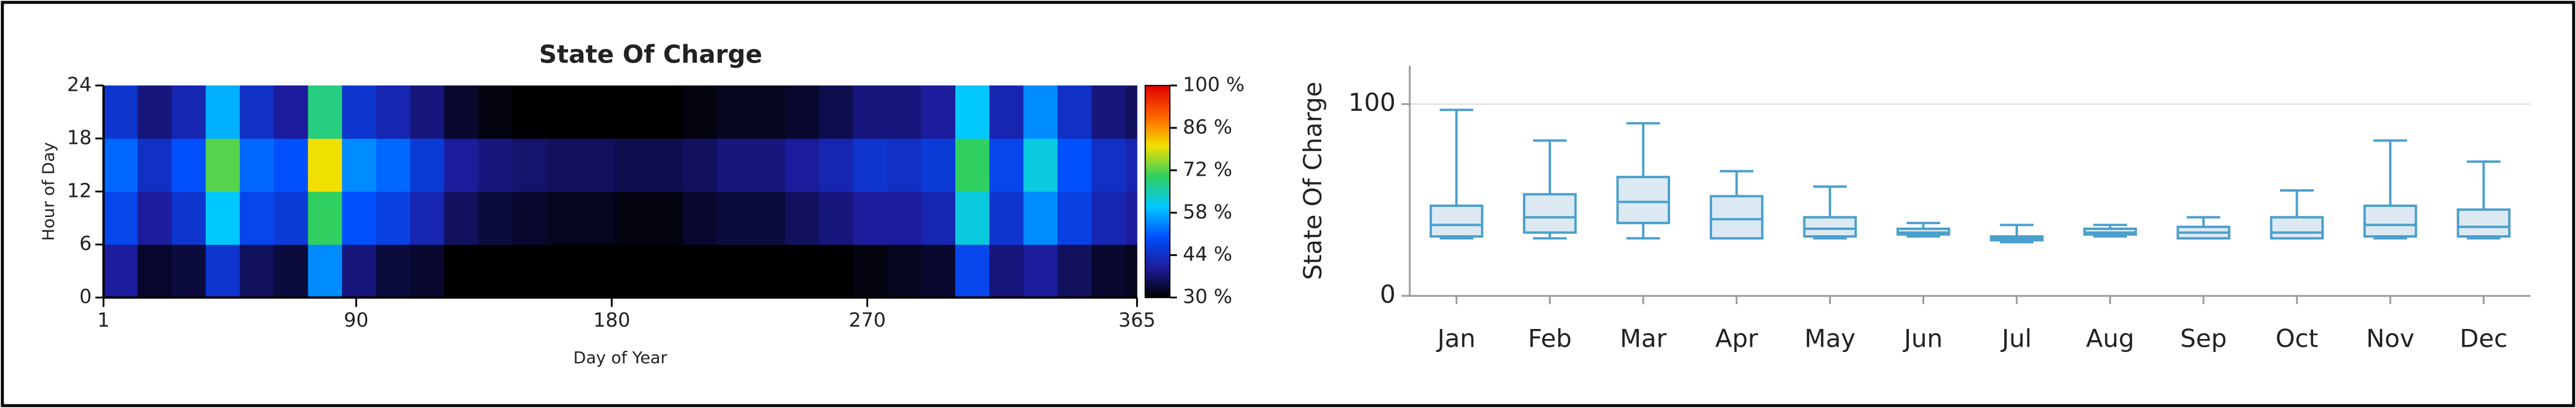 This screenshot has height=408, width=2576. What do you see at coordinates (1737, 338) in the screenshot?
I see `x-tick-label: Apr` at bounding box center [1737, 338].